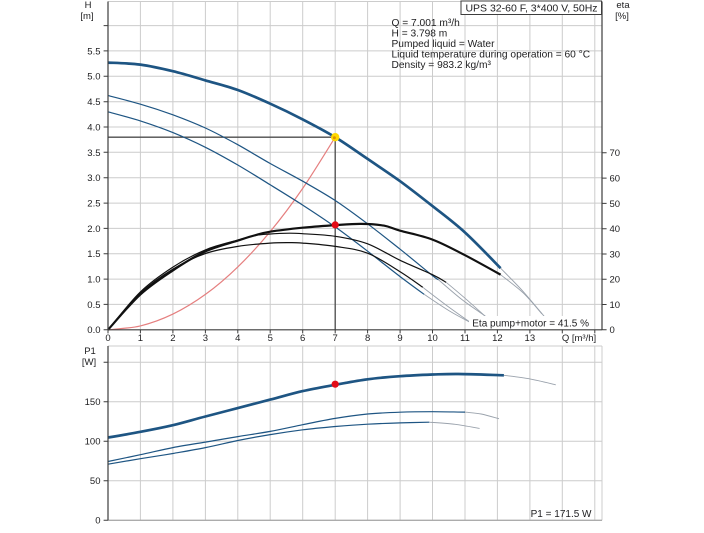  I want to click on svg-text: P1 = 171.5 W, so click(561, 514).